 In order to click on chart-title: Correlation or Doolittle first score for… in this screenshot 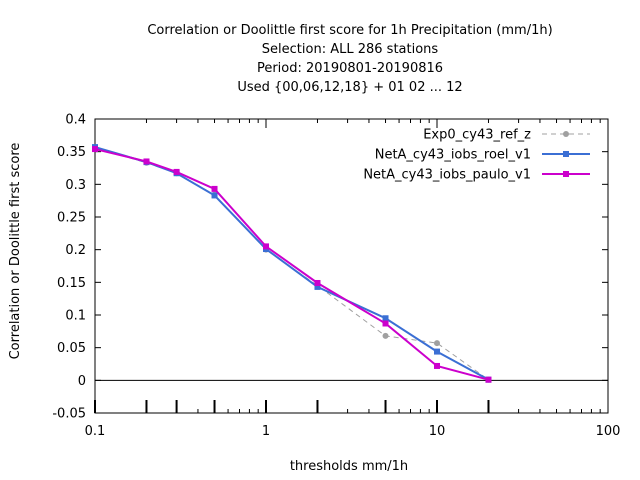, I will do `click(349, 59)`.